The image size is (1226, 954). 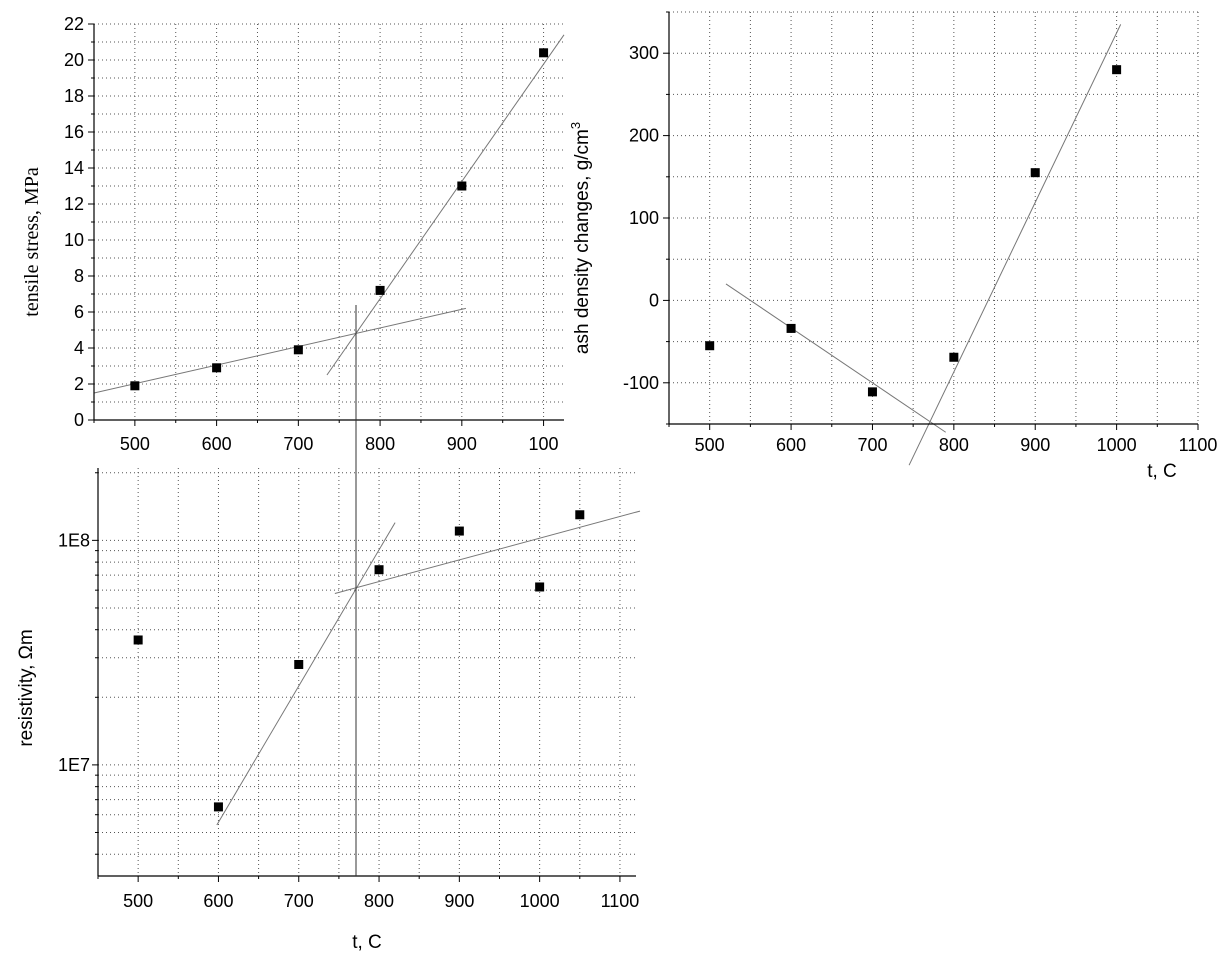 I want to click on y-tick-label: 4, so click(x=79, y=348).